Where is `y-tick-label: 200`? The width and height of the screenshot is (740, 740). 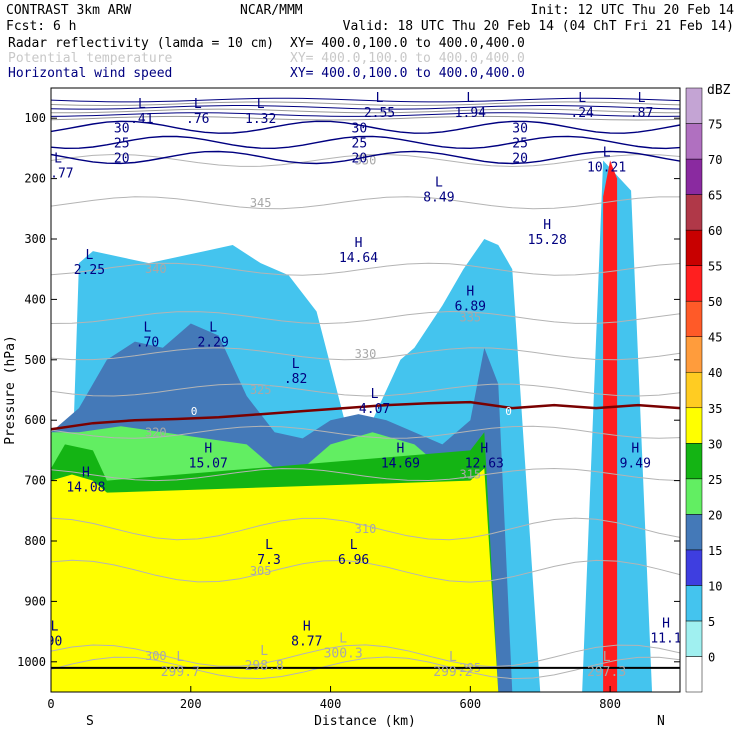
y-tick-label: 200 is located at coordinates (35, 179).